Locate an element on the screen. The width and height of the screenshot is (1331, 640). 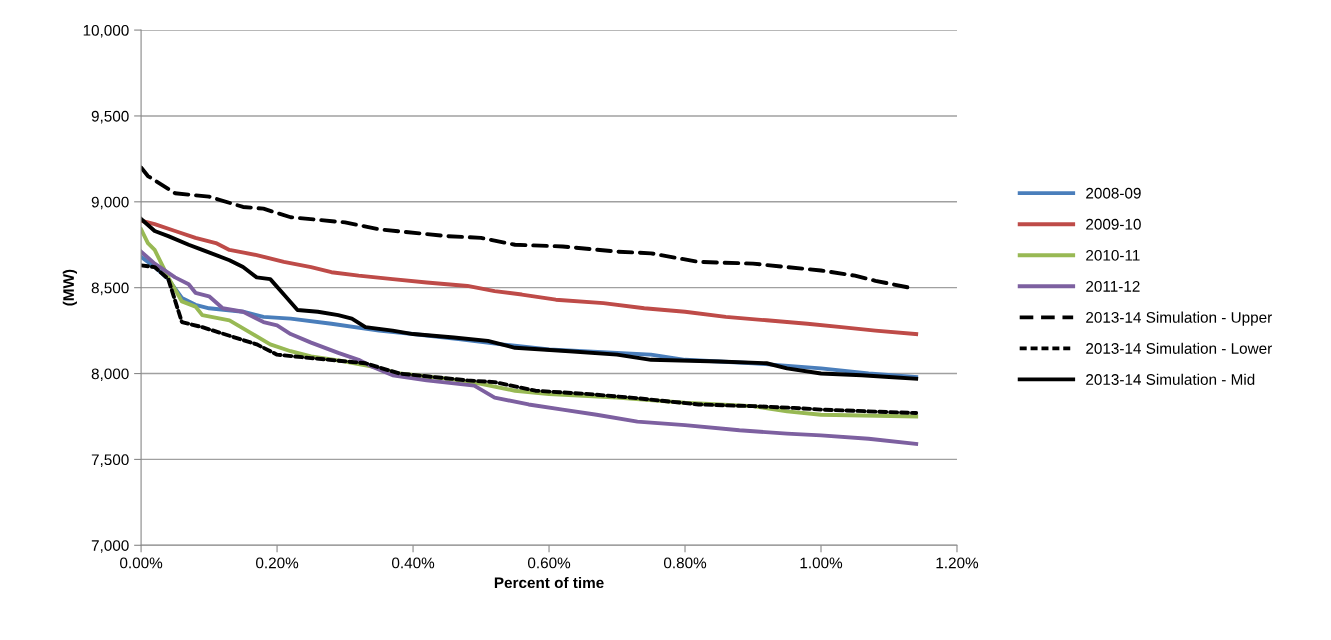
y-tick-label: 9,000 is located at coordinates (110, 203).